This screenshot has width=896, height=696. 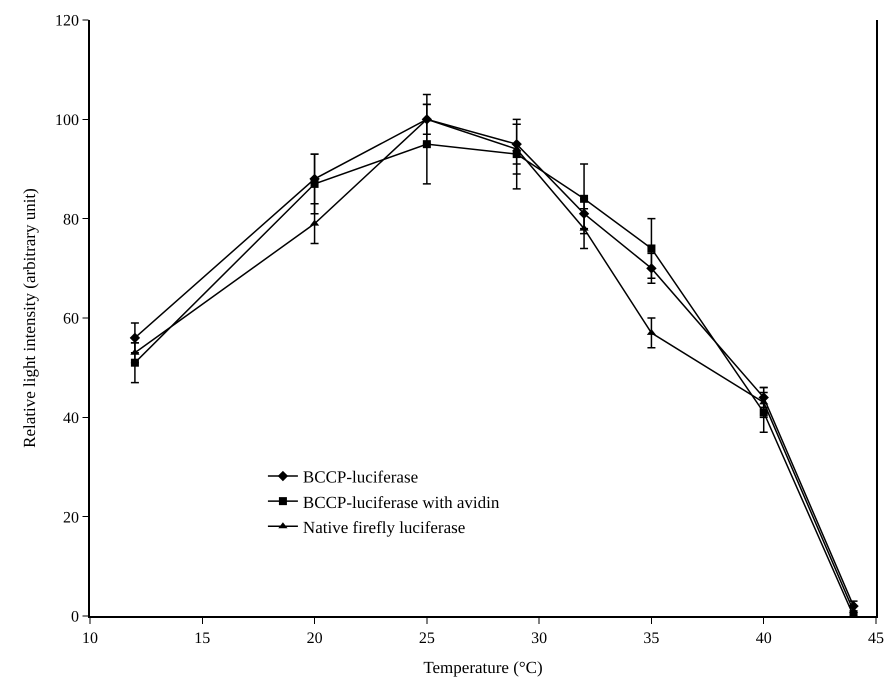 I want to click on y-tick-label: 40, so click(x=71, y=418).